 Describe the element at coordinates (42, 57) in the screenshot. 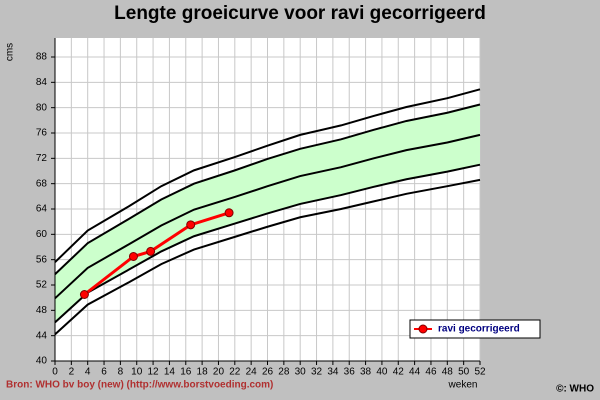

I see `y-tick-label: 88` at that location.